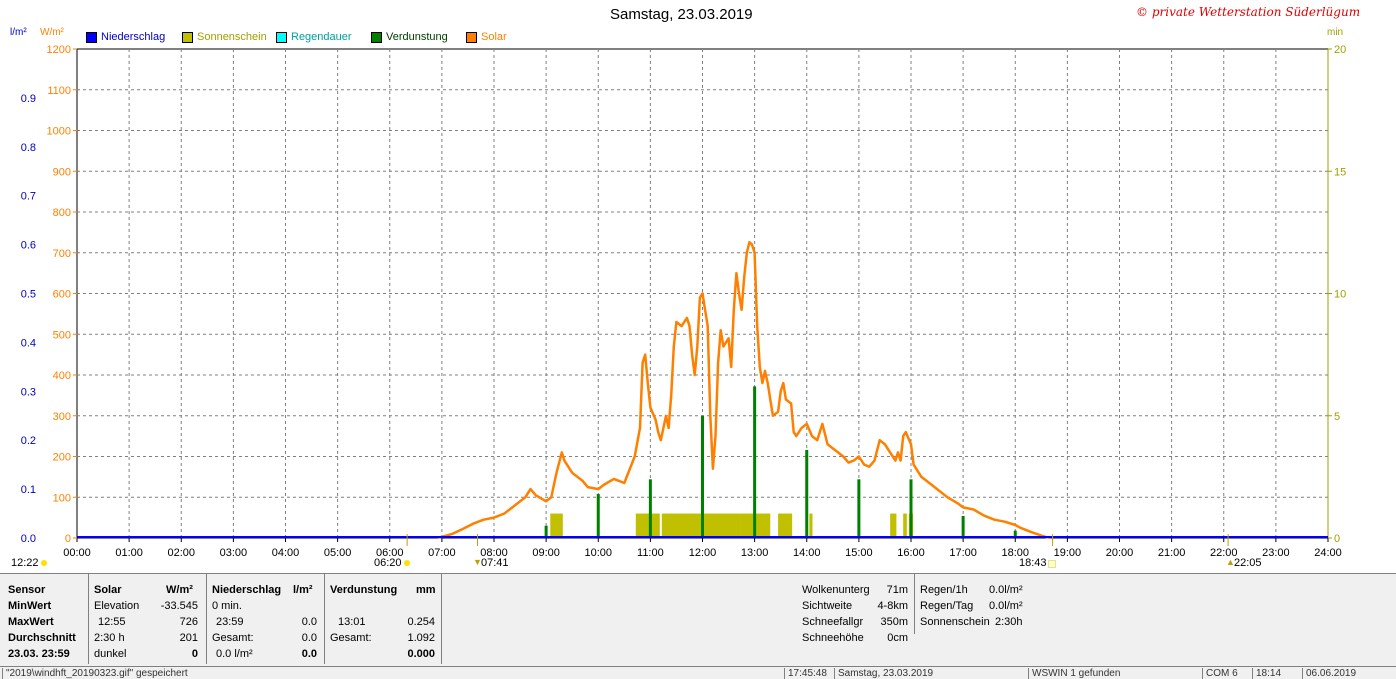 The image size is (1396, 679). I want to click on event-sunset: 18:43, so click(1033, 563).